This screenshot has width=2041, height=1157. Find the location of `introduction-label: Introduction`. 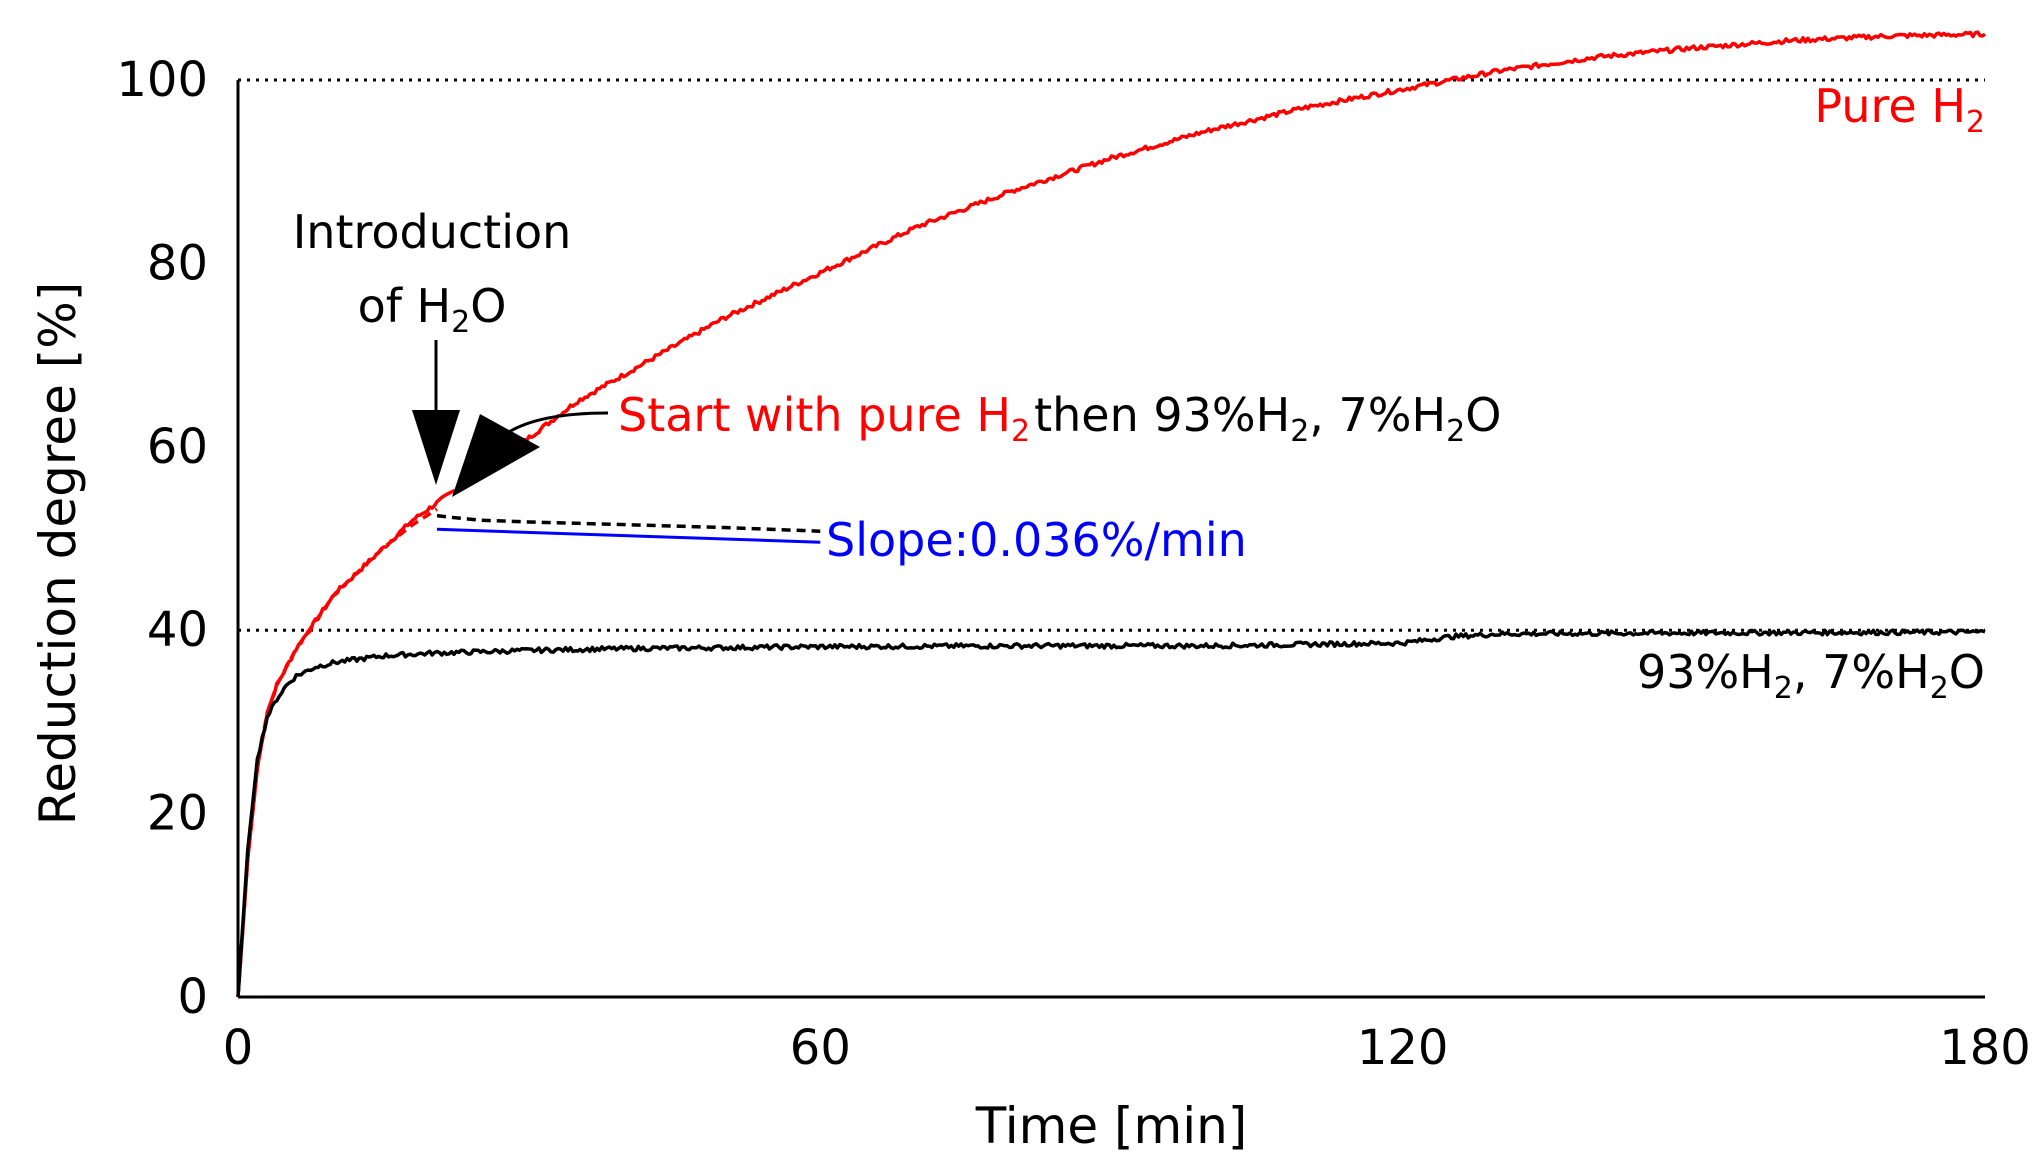

introduction-label: Introduction is located at coordinates (432, 232).